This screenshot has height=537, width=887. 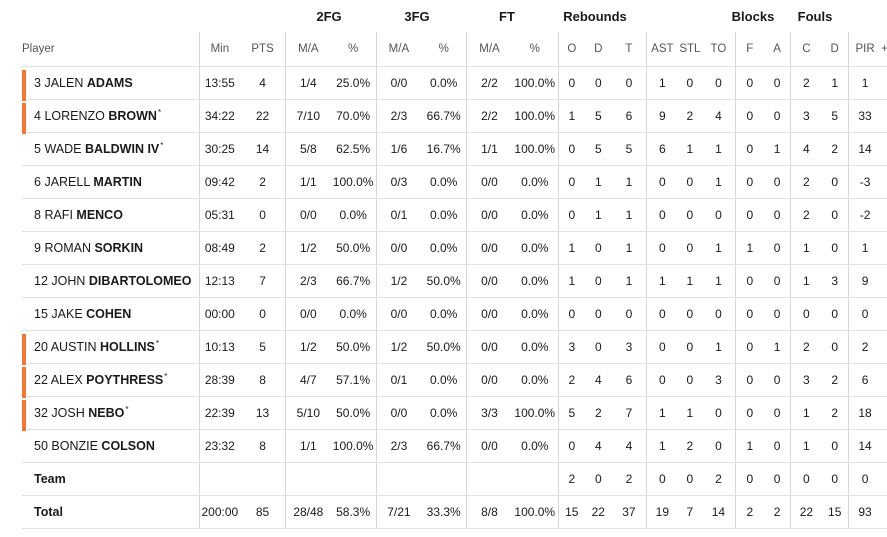 What do you see at coordinates (777, 347) in the screenshot?
I see `stat-blk-a: 1` at bounding box center [777, 347].